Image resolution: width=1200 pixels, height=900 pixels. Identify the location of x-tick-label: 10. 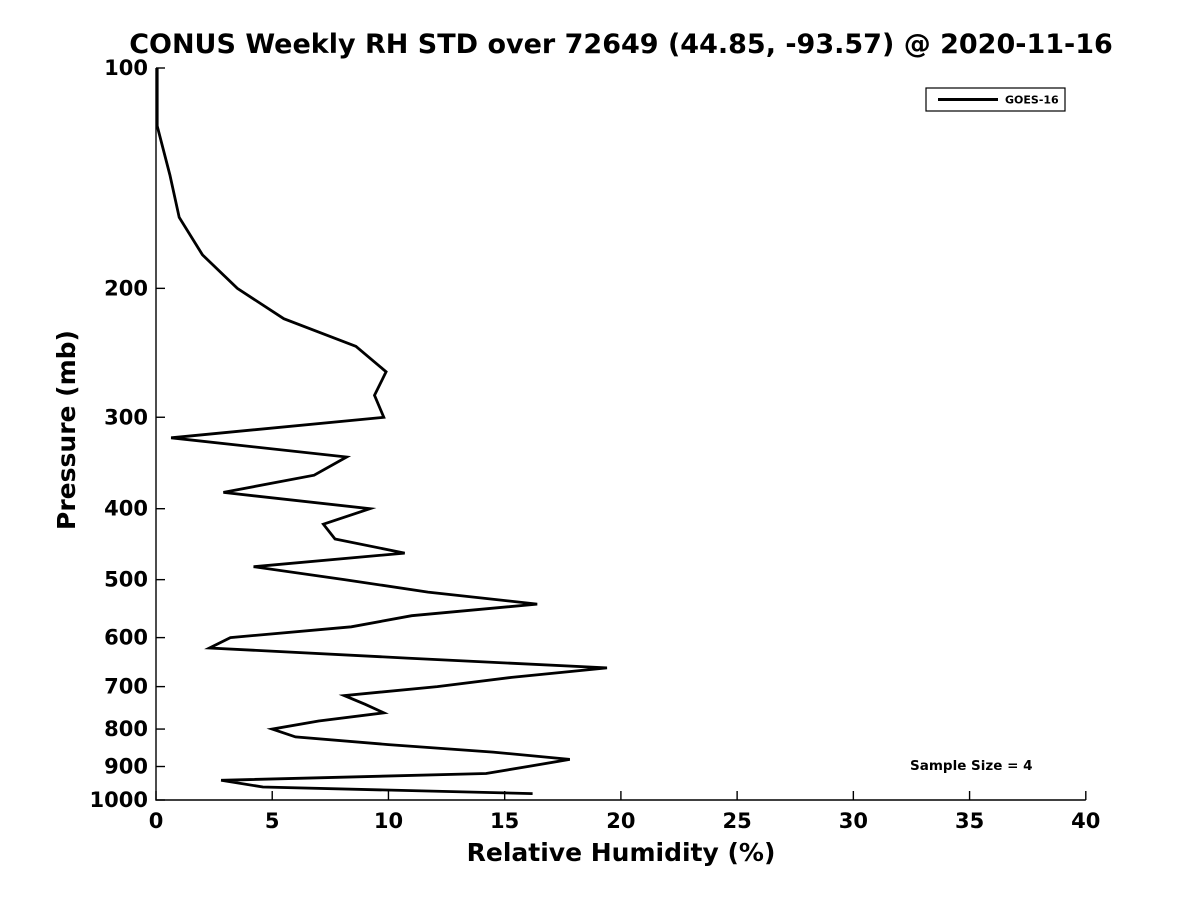
(388, 821).